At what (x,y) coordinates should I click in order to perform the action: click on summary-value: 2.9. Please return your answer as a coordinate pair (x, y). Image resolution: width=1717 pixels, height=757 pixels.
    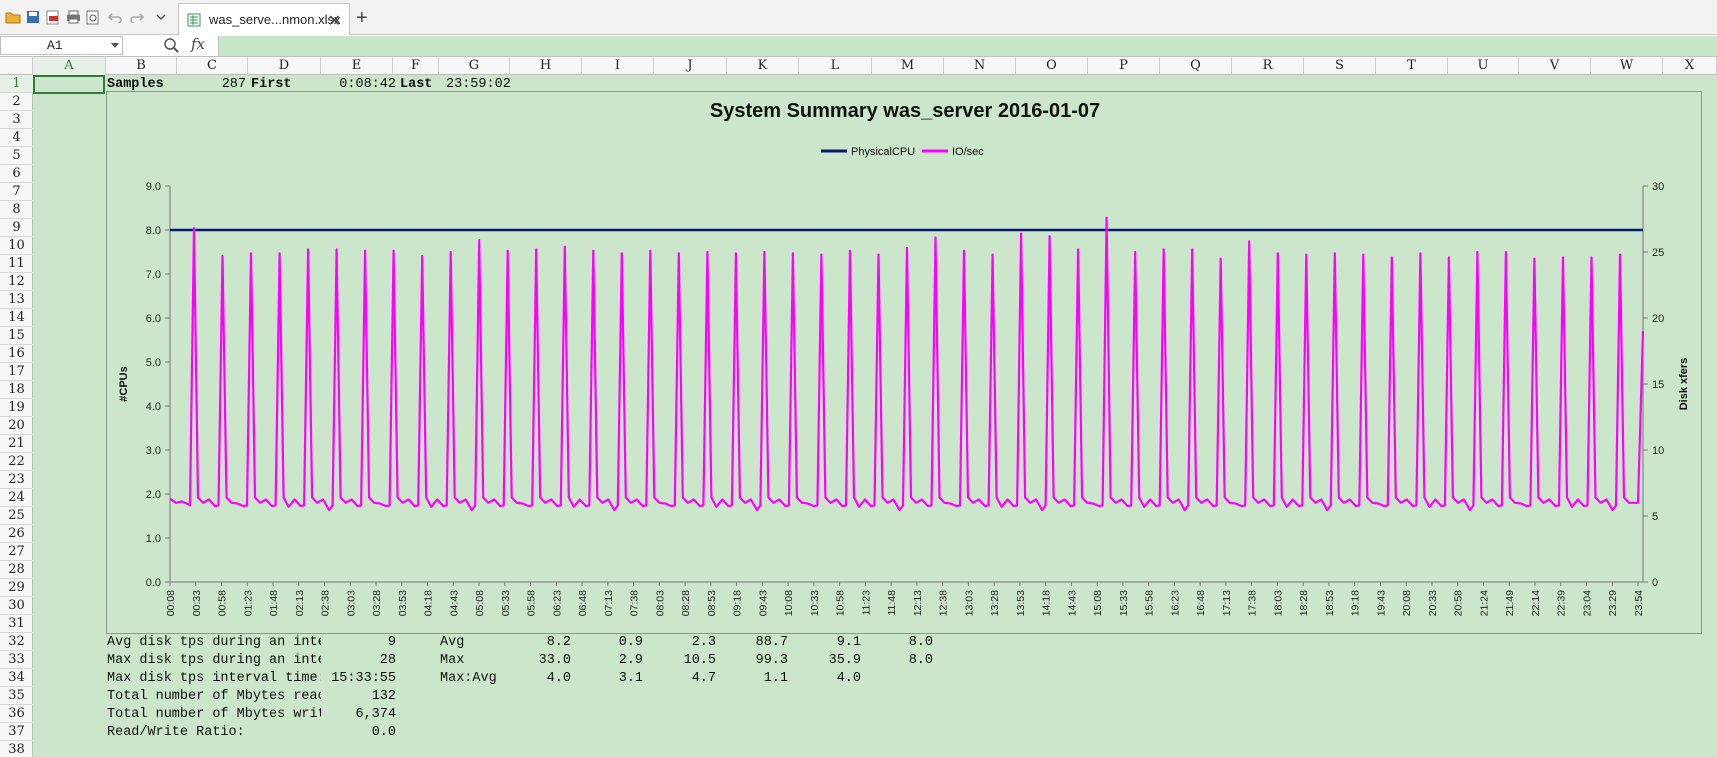
    Looking at the image, I should click on (630, 660).